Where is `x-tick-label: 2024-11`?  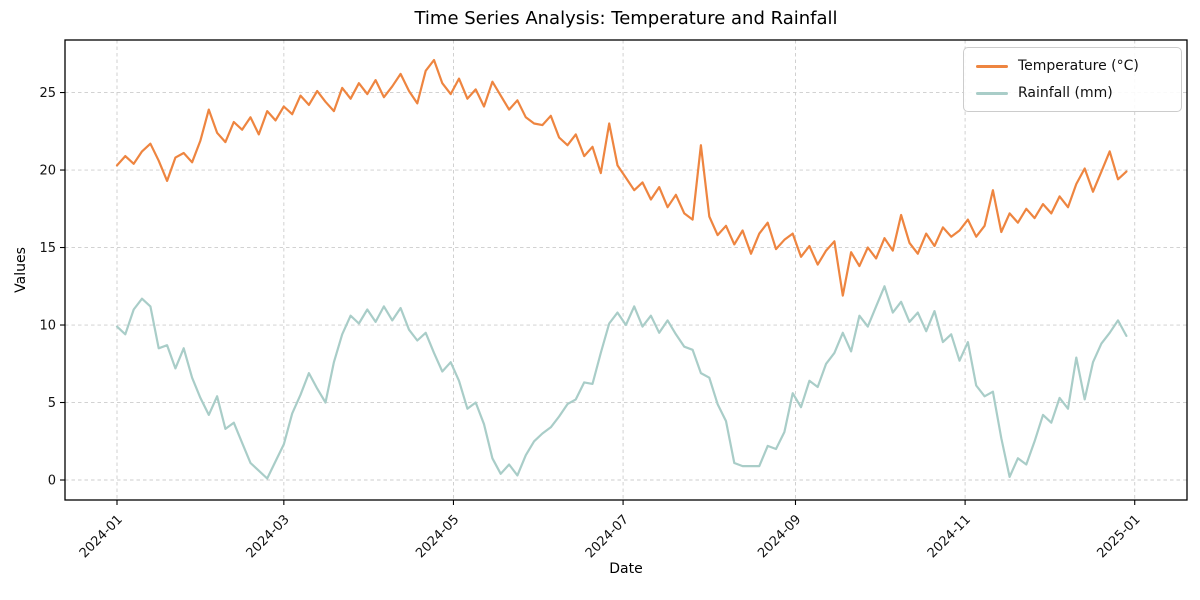
x-tick-label: 2024-11 is located at coordinates (949, 536).